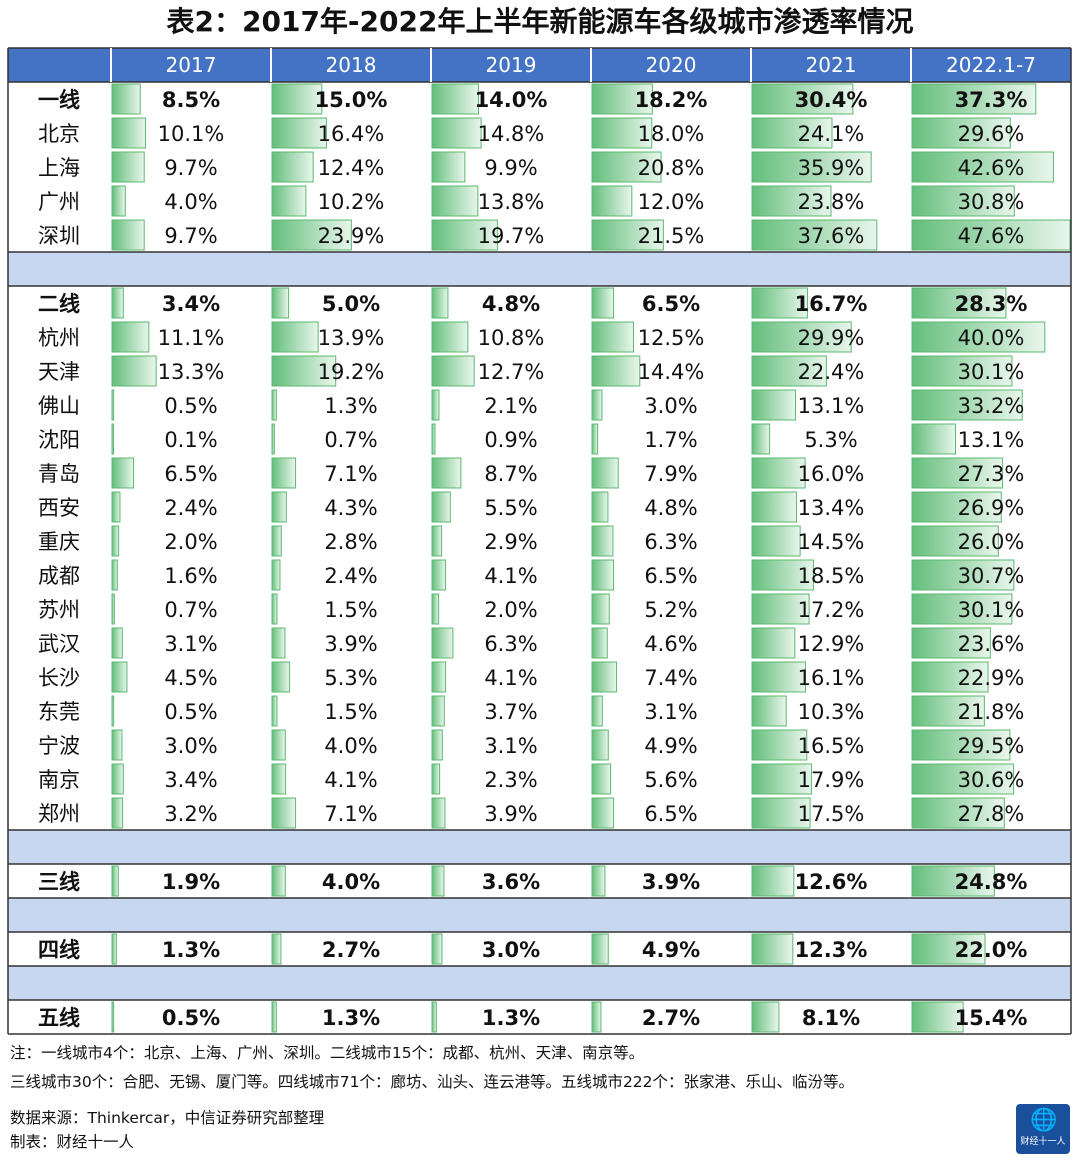  Describe the element at coordinates (511, 882) in the screenshot. I see `data-label: 3.6%` at that location.